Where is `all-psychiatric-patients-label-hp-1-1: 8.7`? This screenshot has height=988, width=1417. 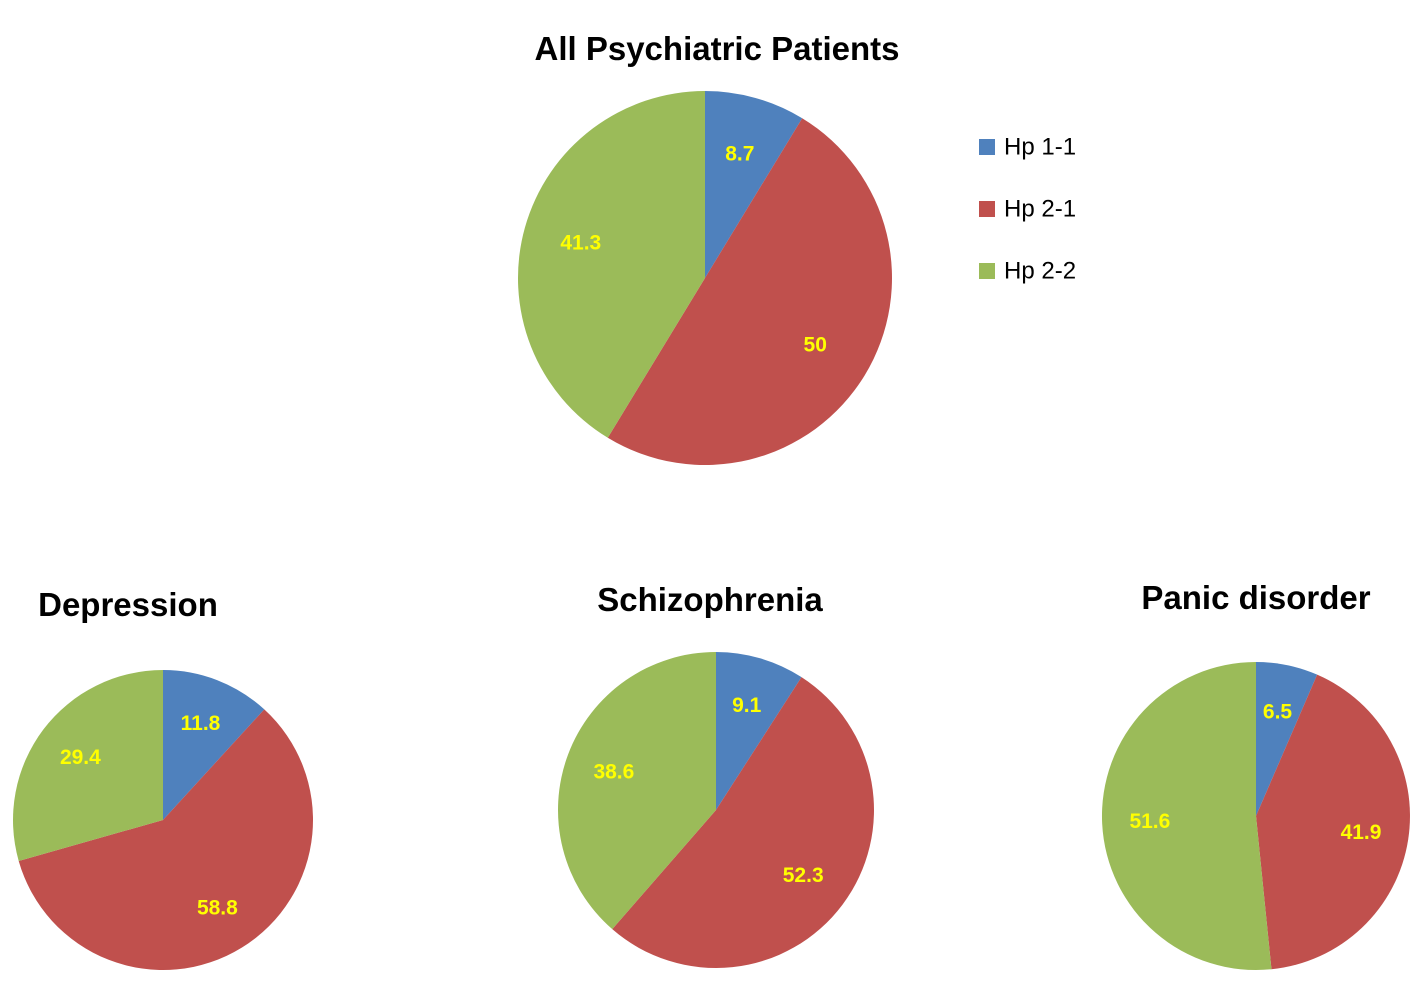 all-psychiatric-patients-label-hp-1-1: 8.7 is located at coordinates (739, 153).